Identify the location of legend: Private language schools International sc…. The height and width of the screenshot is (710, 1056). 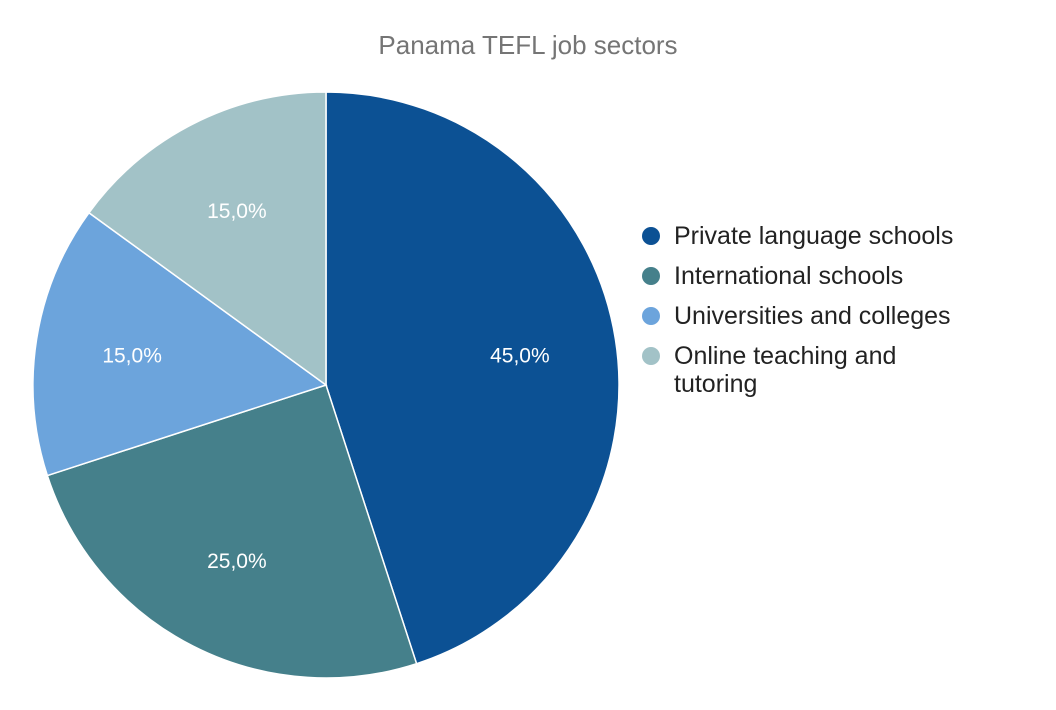
(842, 316).